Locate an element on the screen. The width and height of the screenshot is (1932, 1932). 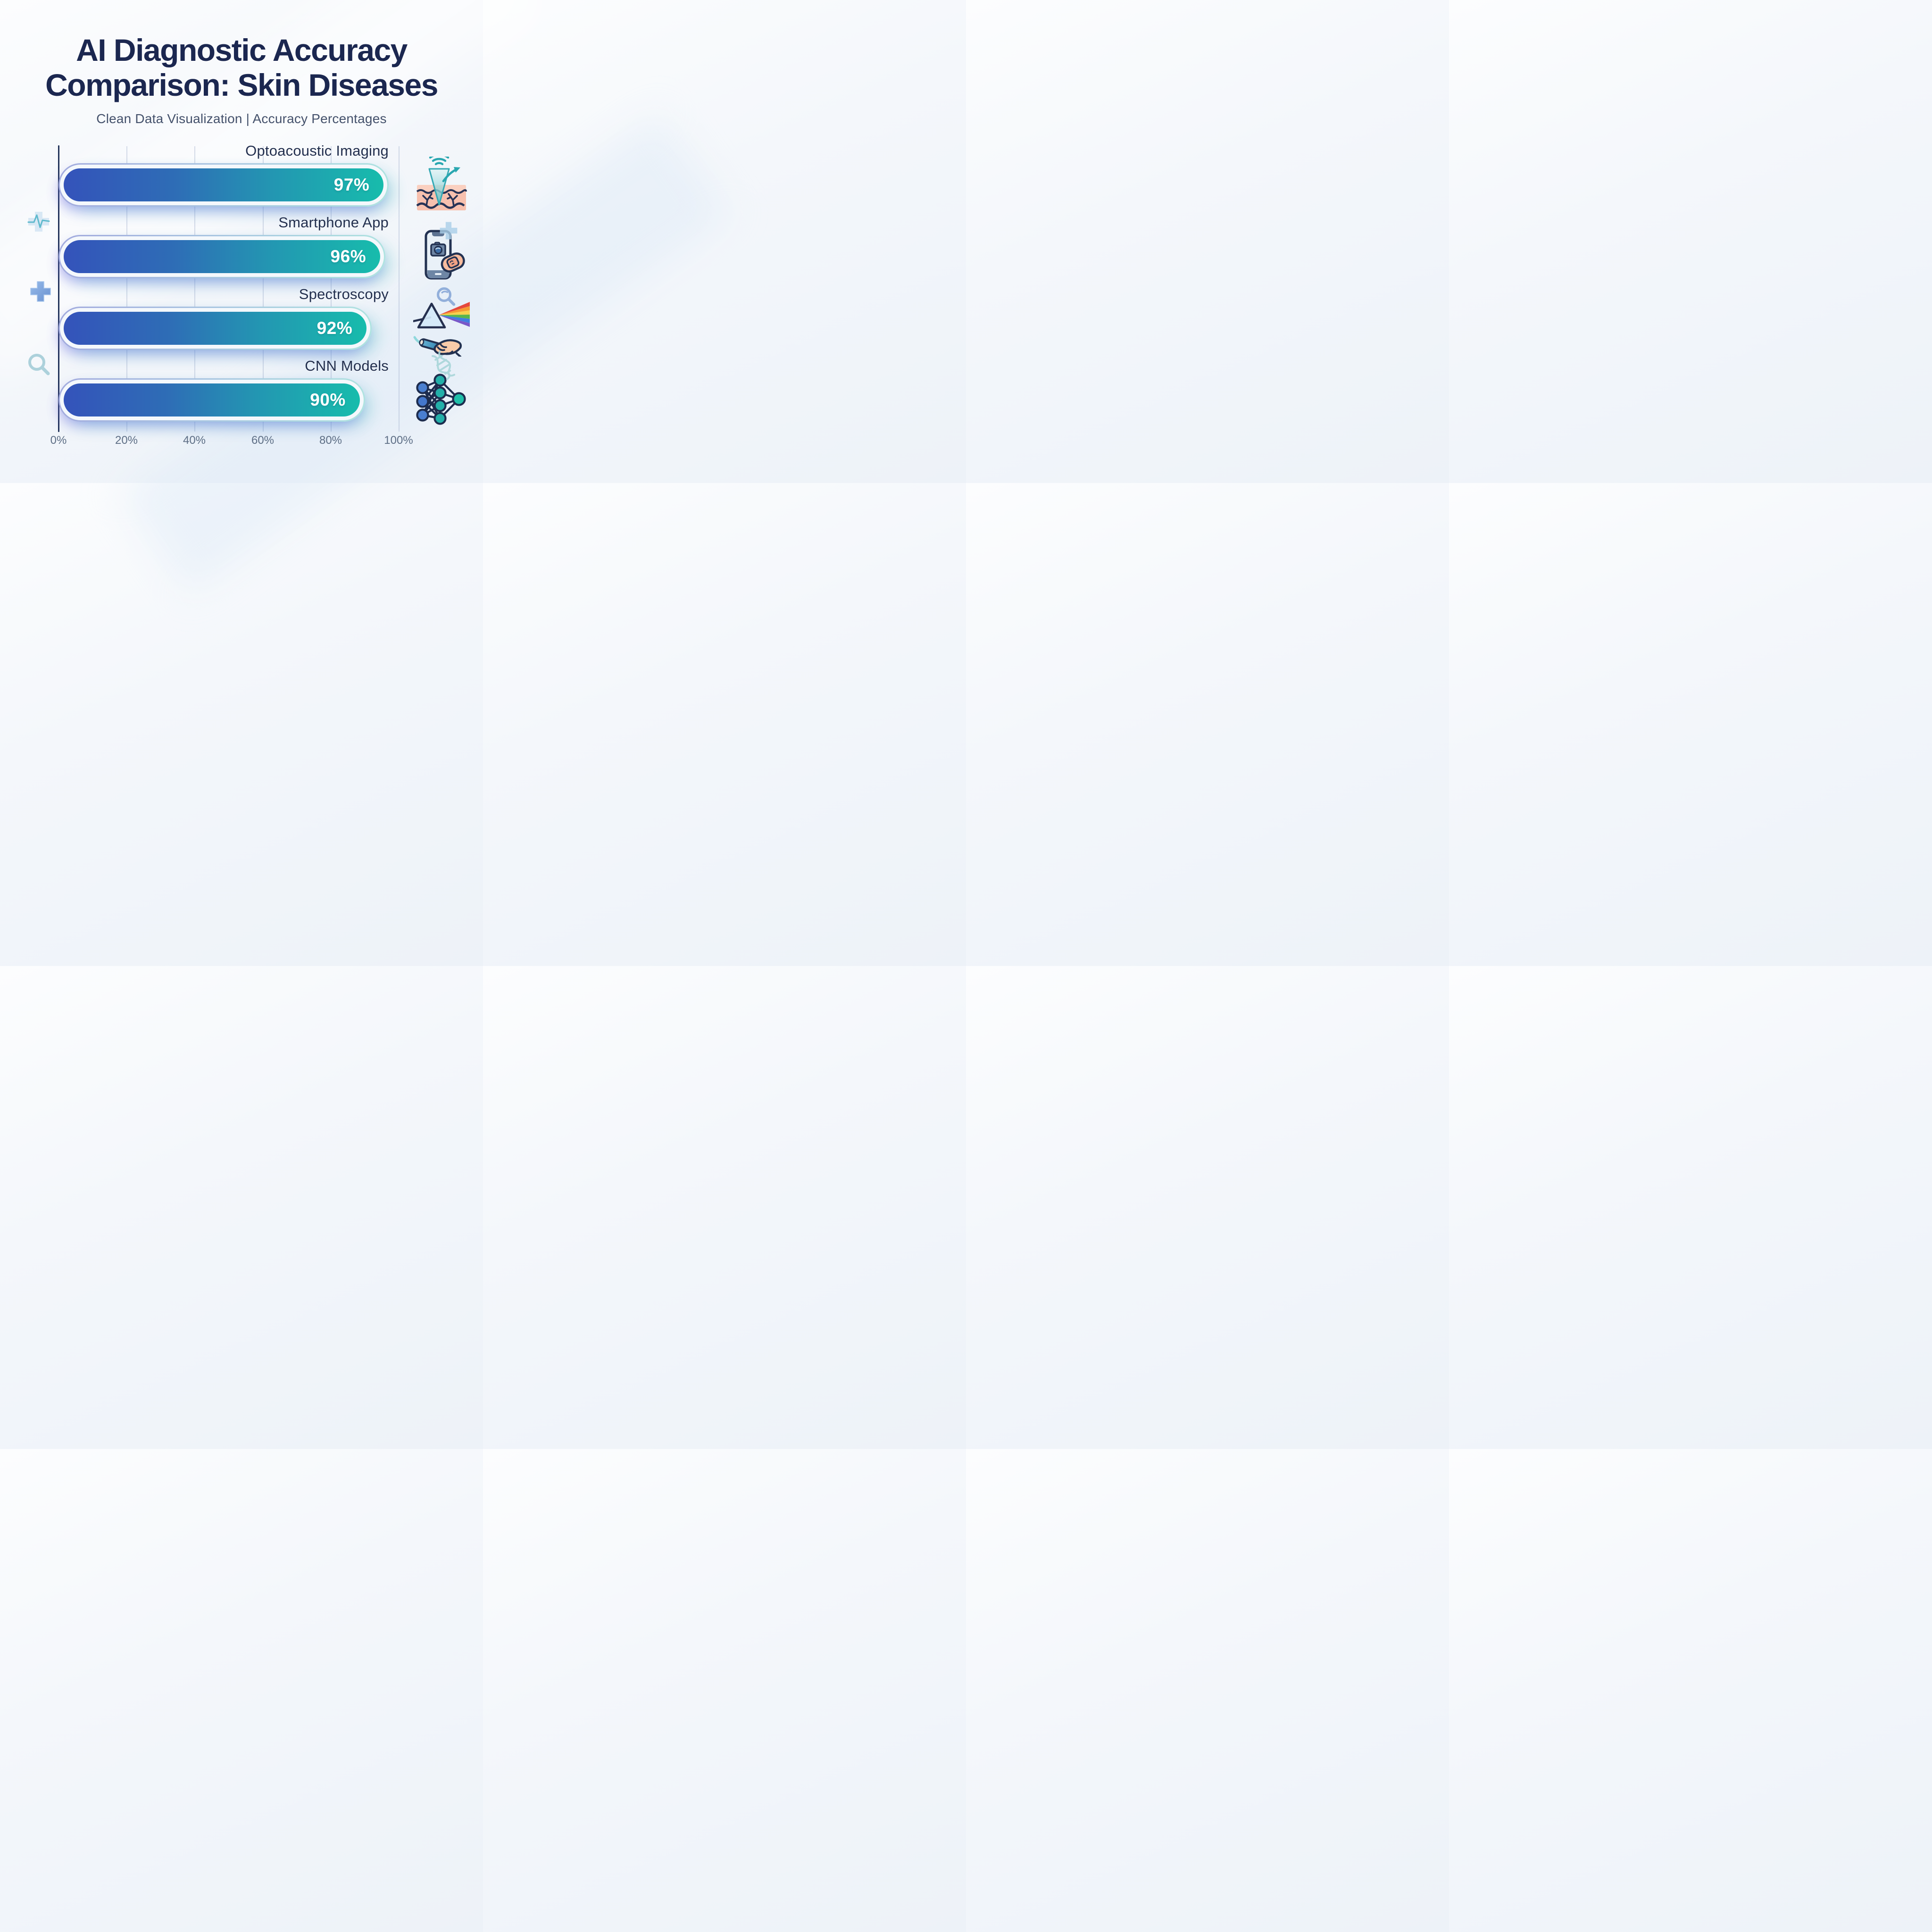
x-tick-20: 20% is located at coordinates (126, 440).